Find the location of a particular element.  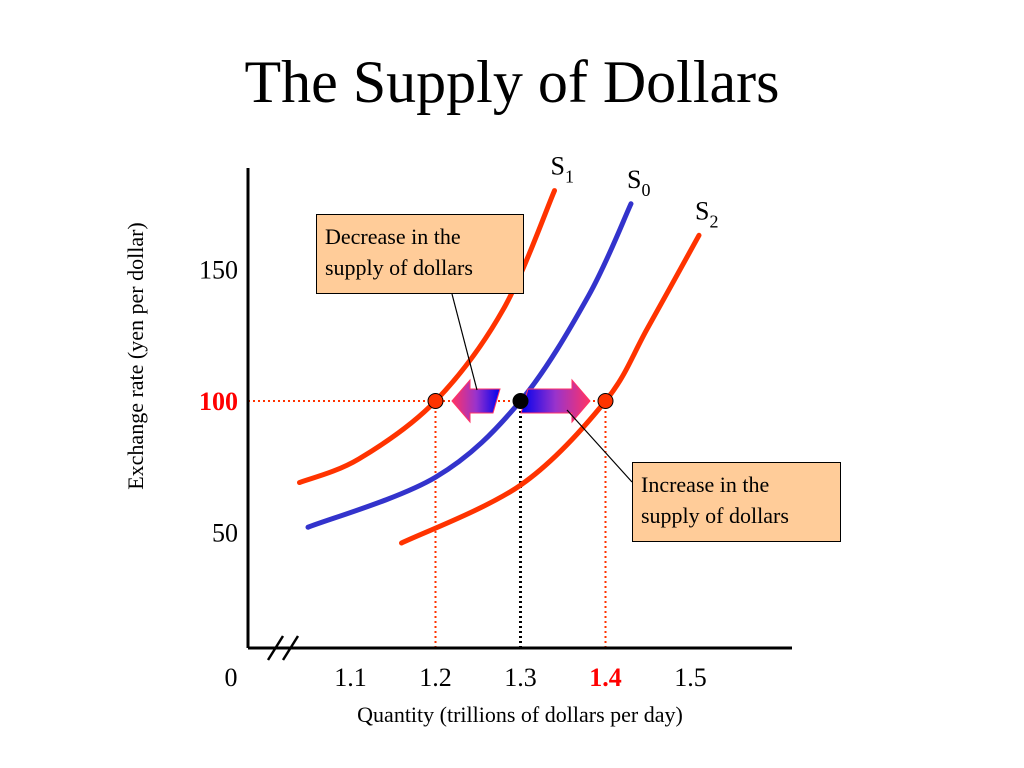

curve-label-S2: S2 is located at coordinates (706, 213).